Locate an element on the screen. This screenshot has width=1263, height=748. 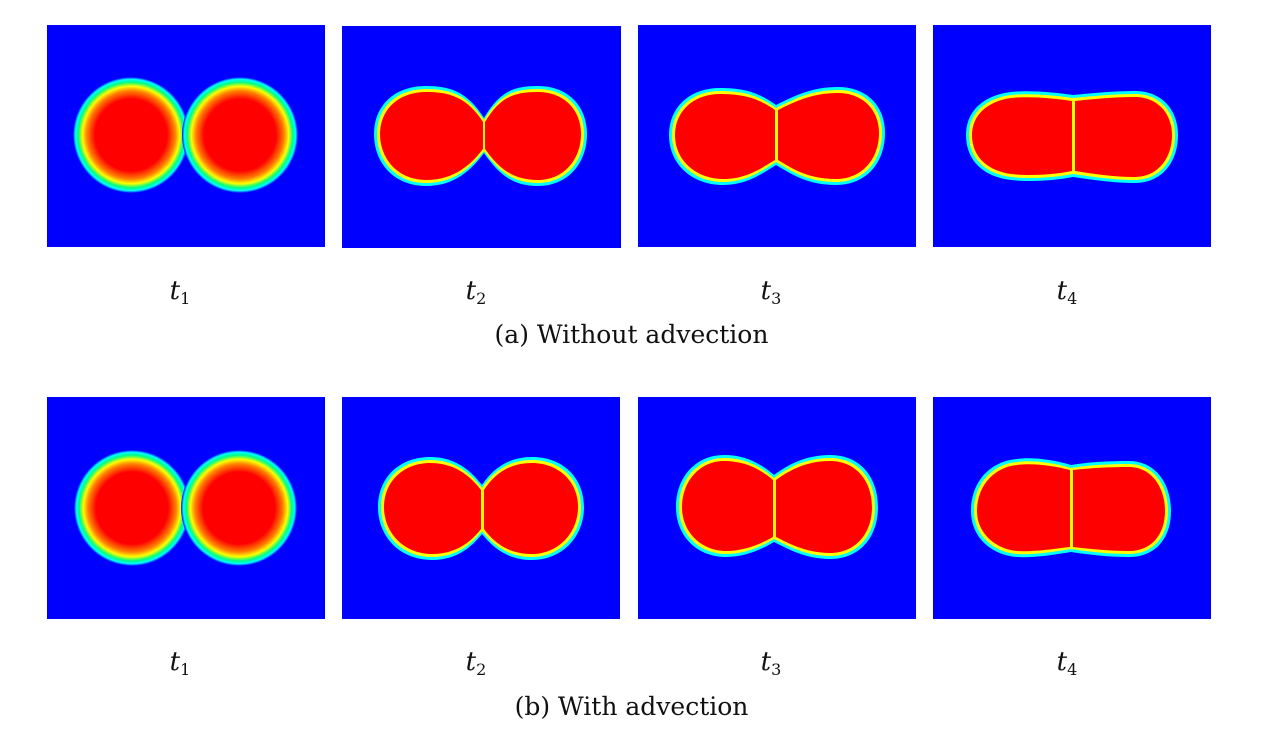
time-label-a-t3: t3 is located at coordinates (771, 292).